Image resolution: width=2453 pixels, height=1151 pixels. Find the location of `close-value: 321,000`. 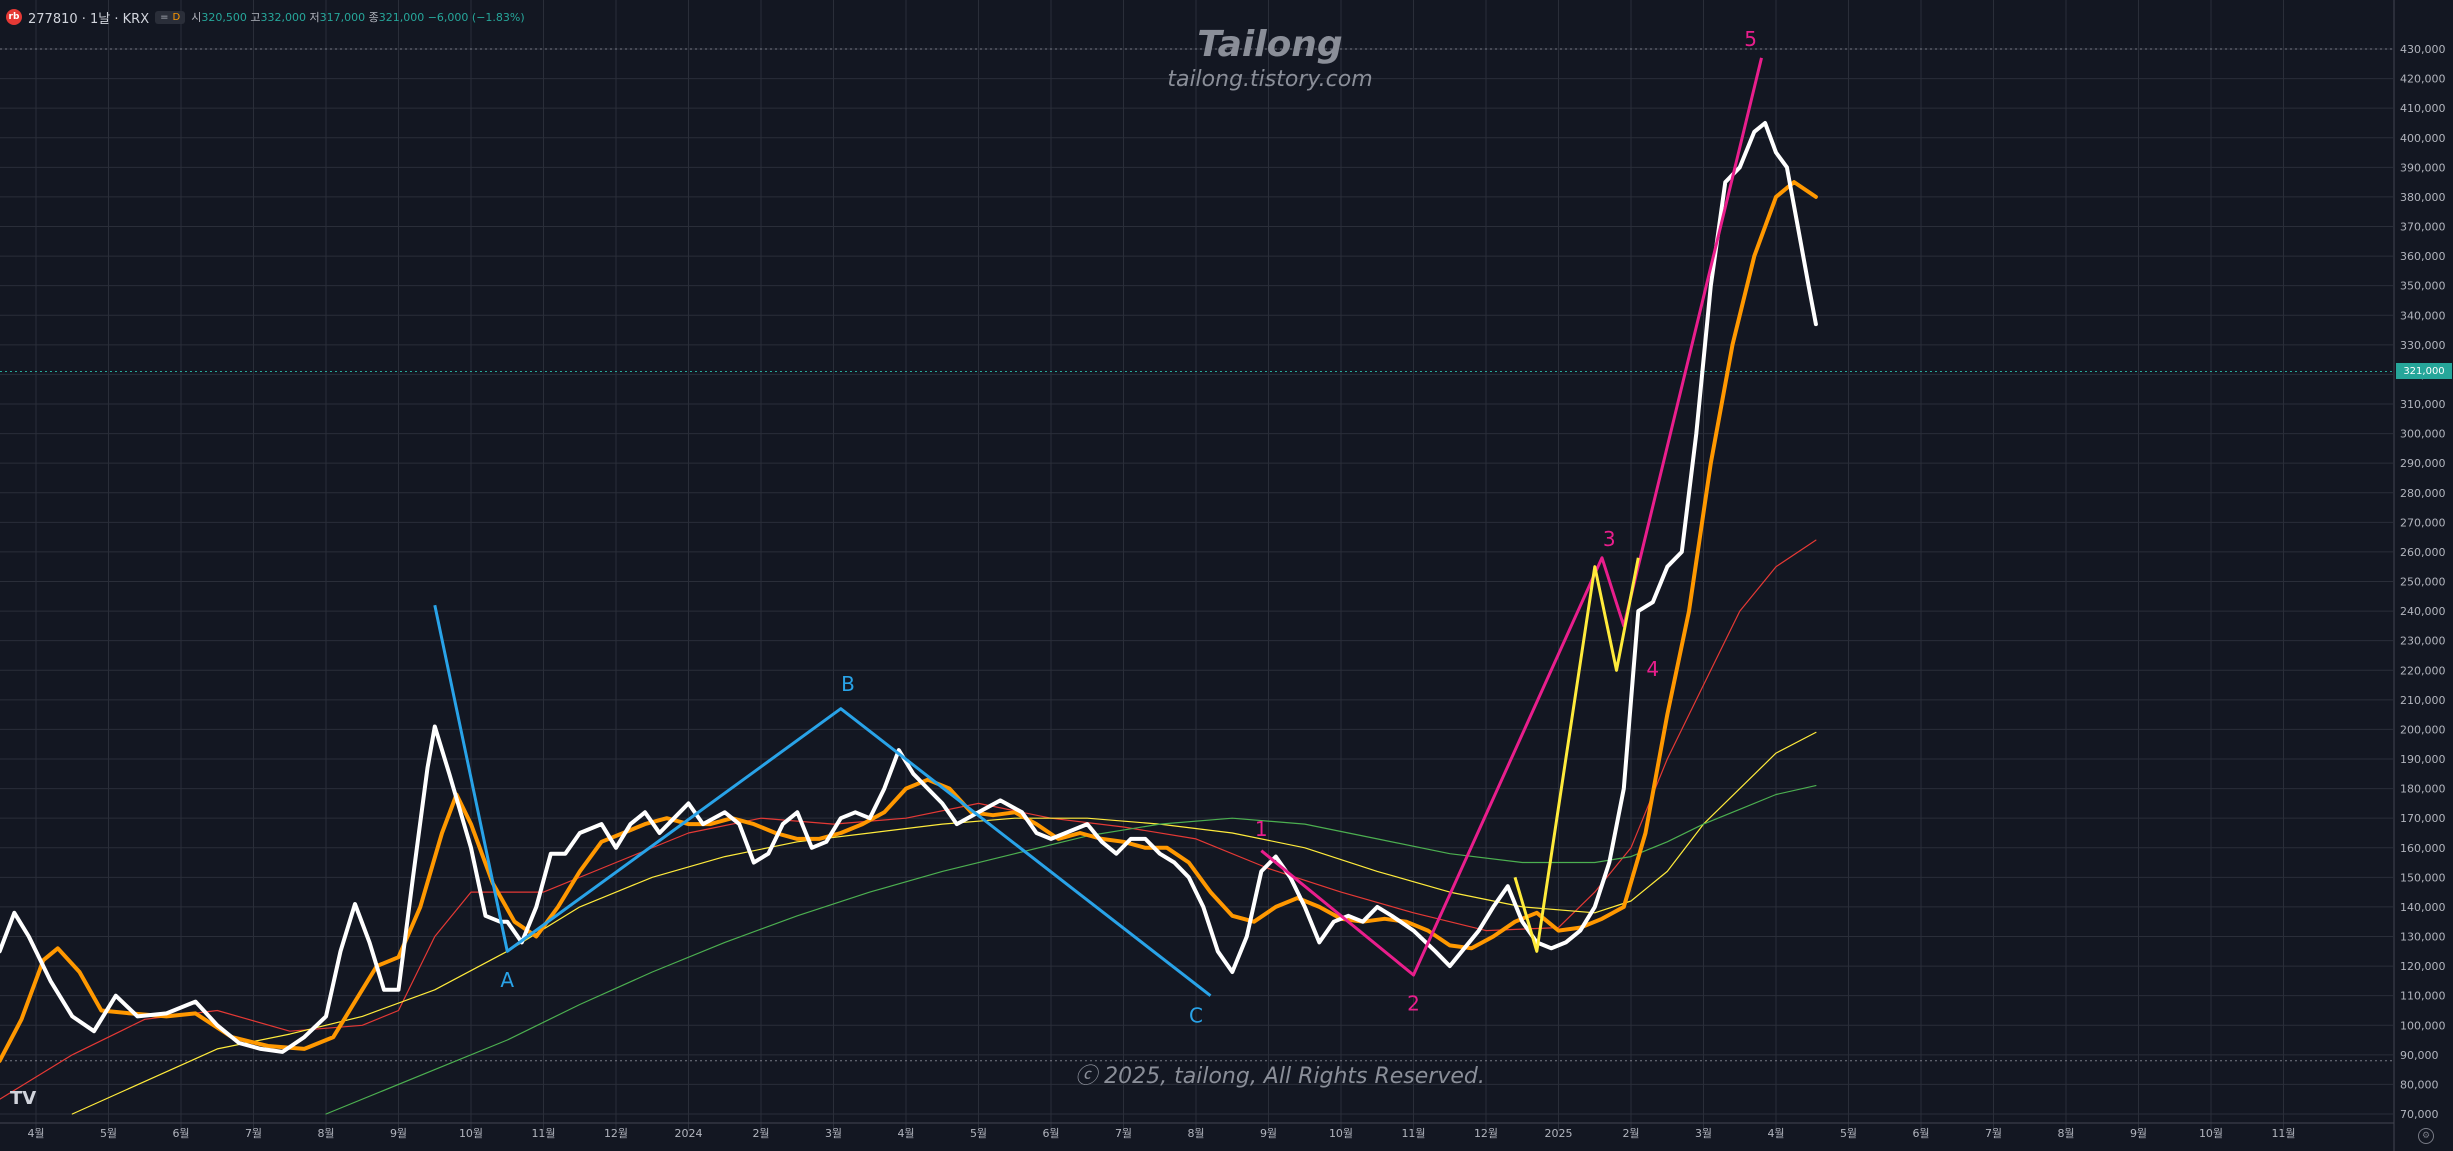

close-value: 321,000 is located at coordinates (401, 17).